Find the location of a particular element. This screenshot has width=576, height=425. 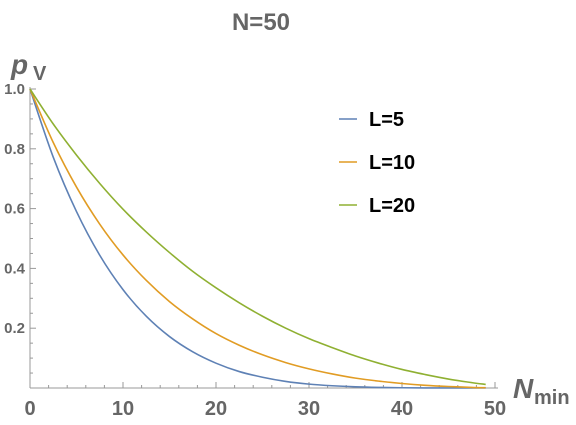

chart-title: N=50 is located at coordinates (261, 22).